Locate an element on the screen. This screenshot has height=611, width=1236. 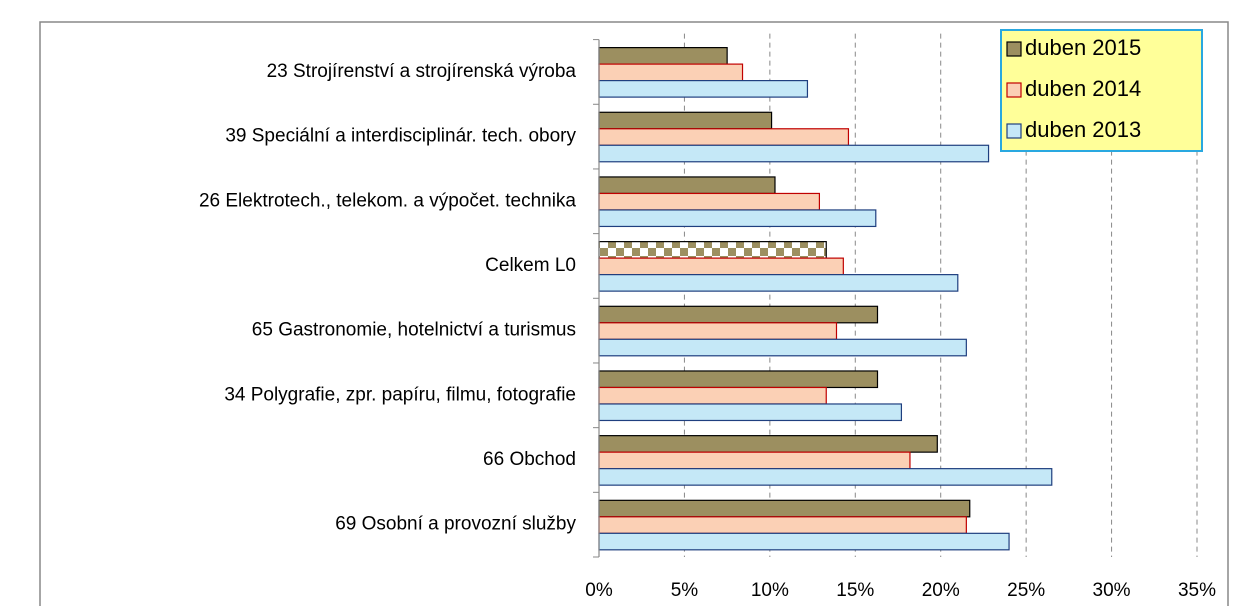
x-tick-label: 10% is located at coordinates (770, 590).